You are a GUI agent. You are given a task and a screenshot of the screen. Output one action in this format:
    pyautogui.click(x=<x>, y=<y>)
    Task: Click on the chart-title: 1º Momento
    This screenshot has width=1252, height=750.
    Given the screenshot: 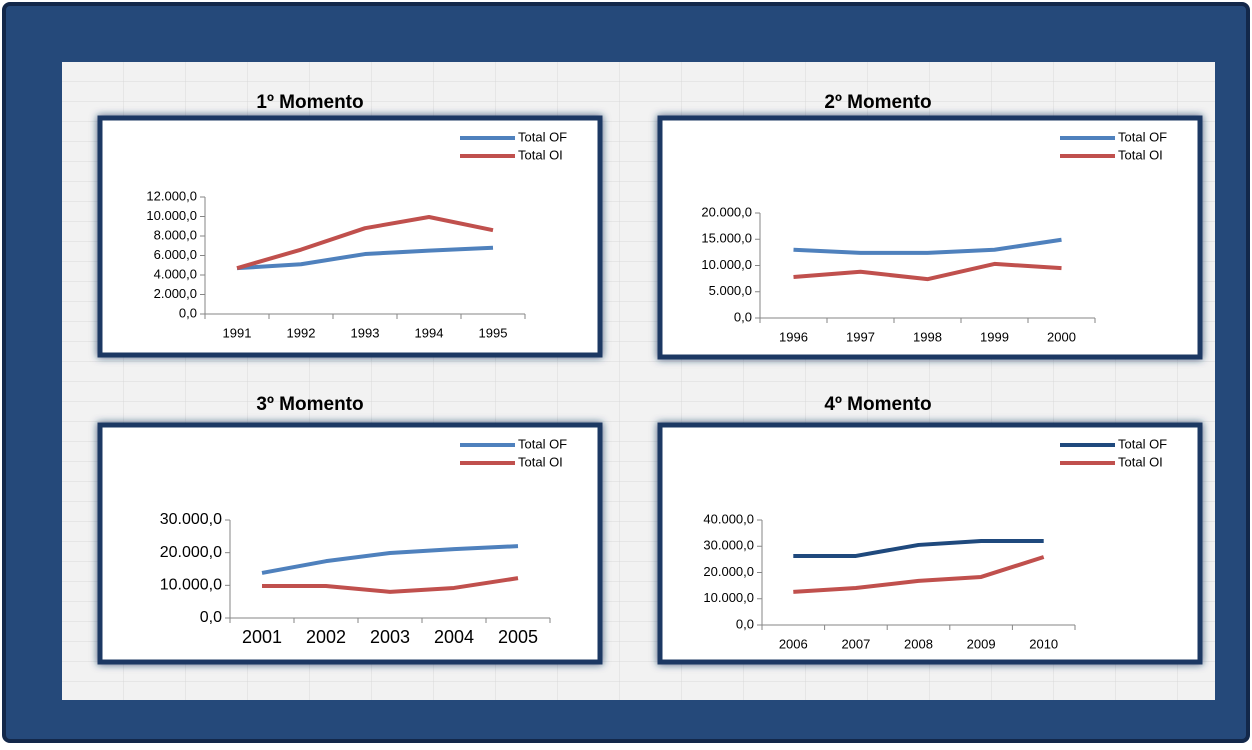 What is the action you would take?
    pyautogui.click(x=309, y=102)
    